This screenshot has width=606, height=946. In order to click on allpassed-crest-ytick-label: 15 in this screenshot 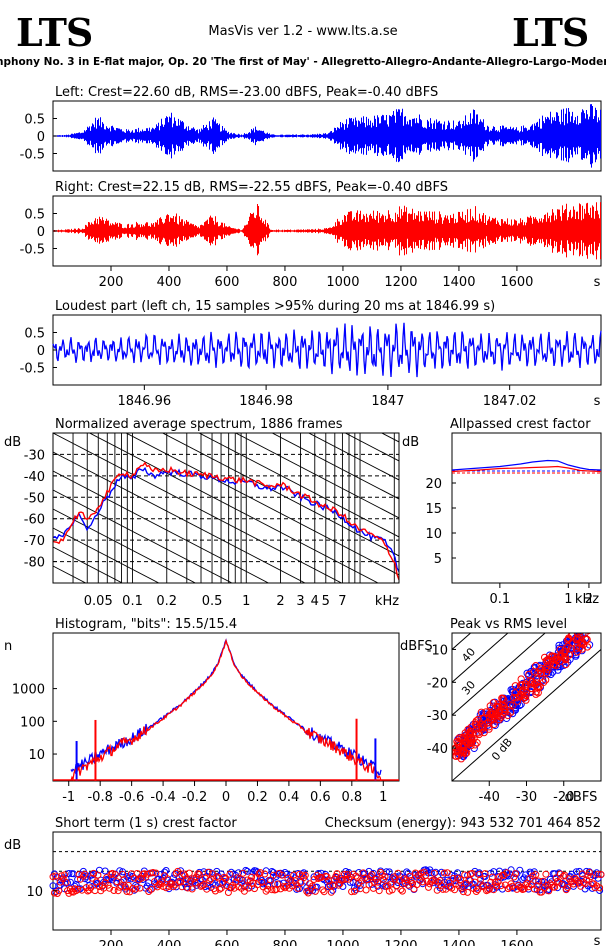, I will do `click(433, 509)`.